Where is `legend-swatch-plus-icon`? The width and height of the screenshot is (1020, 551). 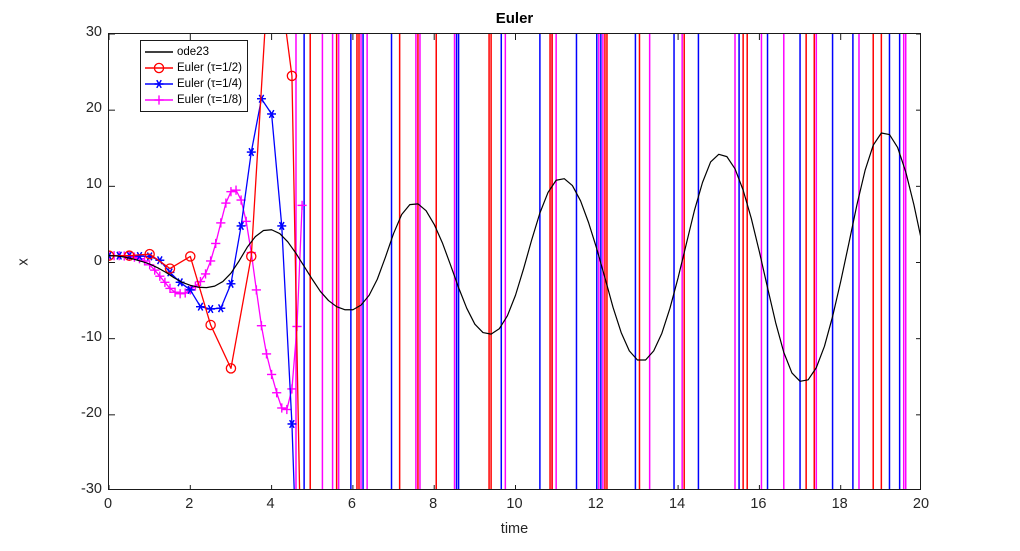
legend-swatch-plus-icon is located at coordinates (159, 100).